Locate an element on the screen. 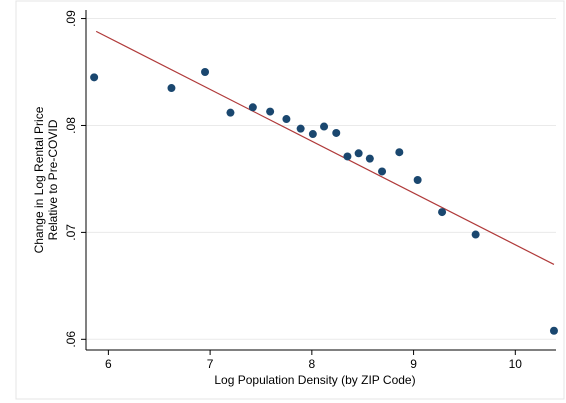  x-tick-label: 8 is located at coordinates (312, 364).